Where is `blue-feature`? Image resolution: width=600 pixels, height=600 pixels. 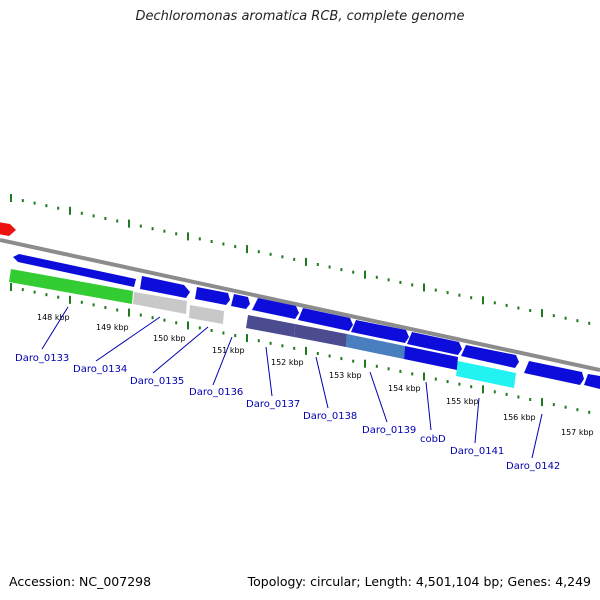 blue-feature is located at coordinates (431, 358).